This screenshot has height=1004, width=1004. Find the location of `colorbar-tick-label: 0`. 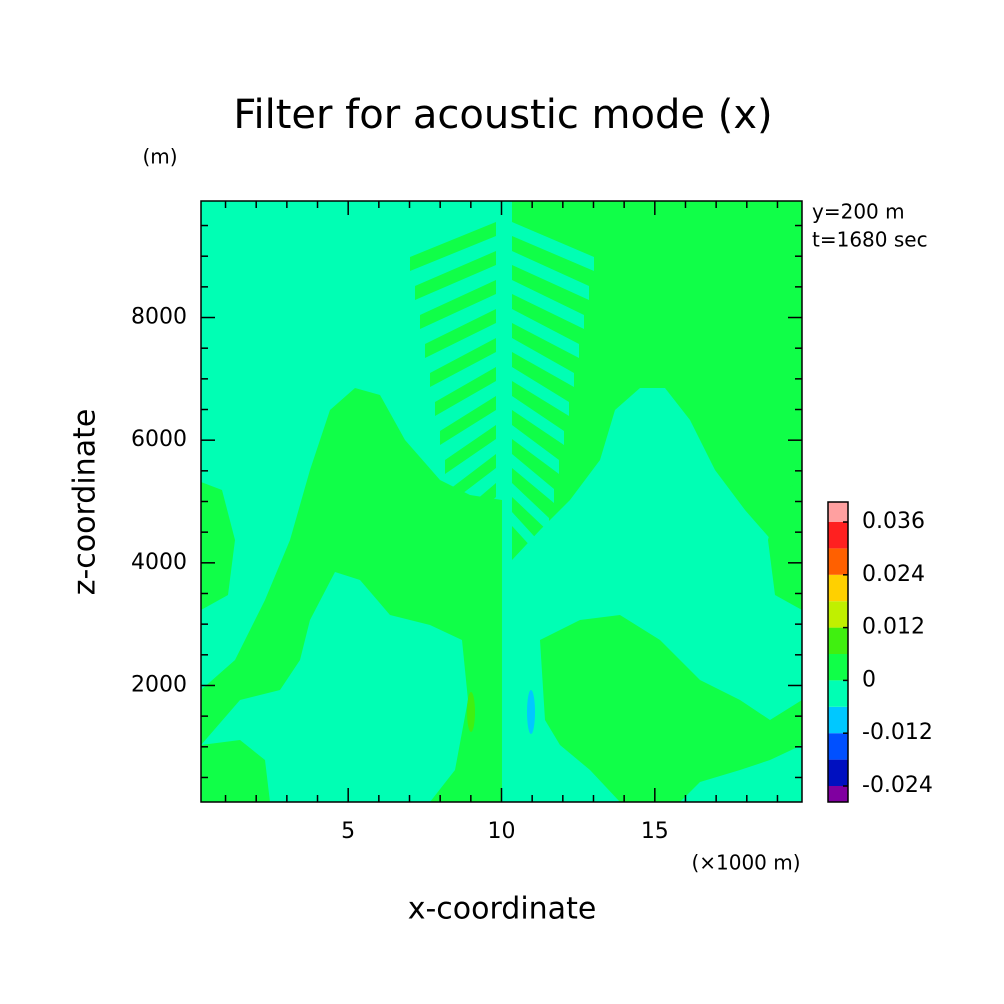

colorbar-tick-label: 0 is located at coordinates (869, 679).